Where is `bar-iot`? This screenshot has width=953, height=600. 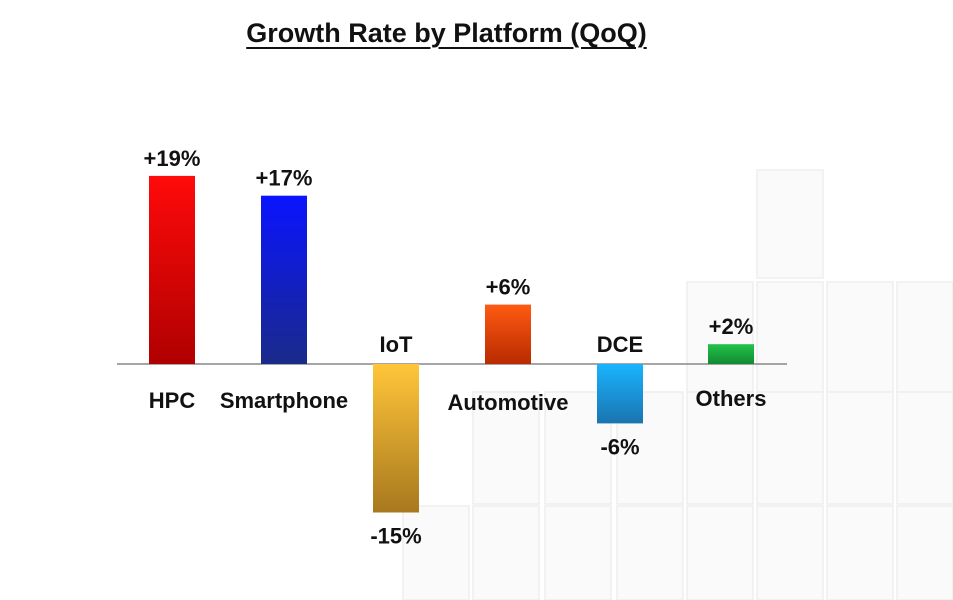
bar-iot is located at coordinates (396, 438).